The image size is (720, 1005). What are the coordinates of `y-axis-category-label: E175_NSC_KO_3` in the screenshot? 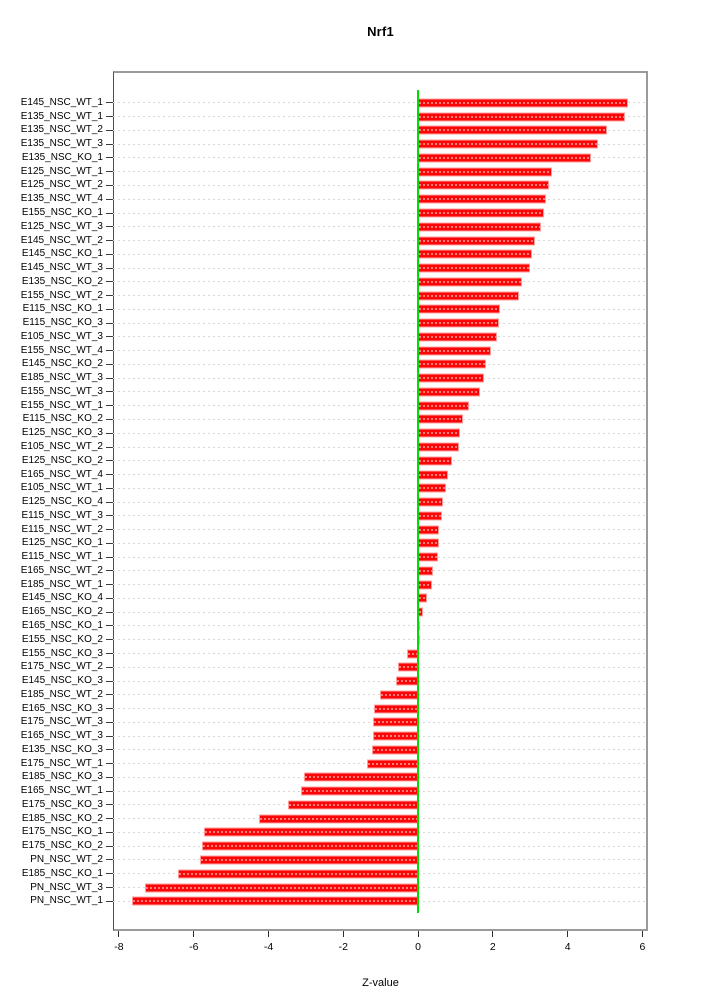 It's located at (62, 804).